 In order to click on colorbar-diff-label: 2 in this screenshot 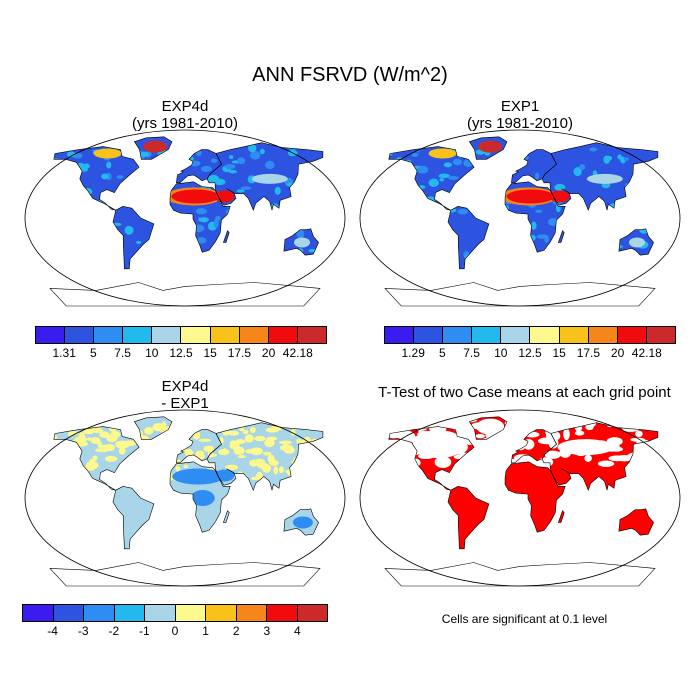, I will do `click(236, 631)`.